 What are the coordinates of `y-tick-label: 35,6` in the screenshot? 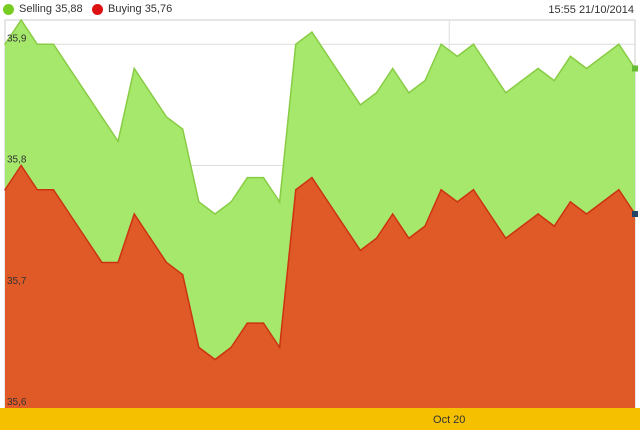 It's located at (17, 402).